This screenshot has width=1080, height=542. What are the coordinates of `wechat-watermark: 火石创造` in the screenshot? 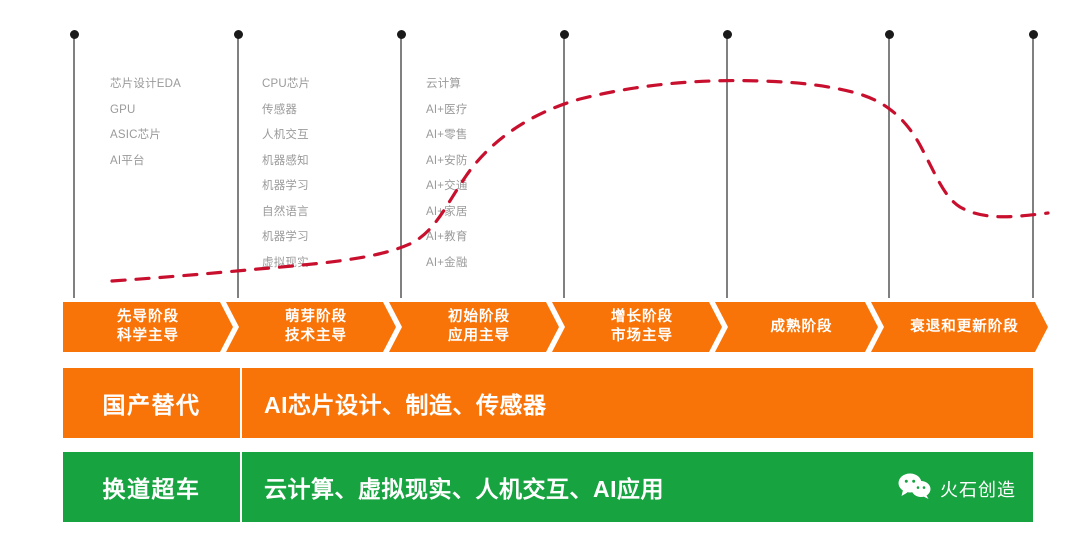 It's located at (957, 488).